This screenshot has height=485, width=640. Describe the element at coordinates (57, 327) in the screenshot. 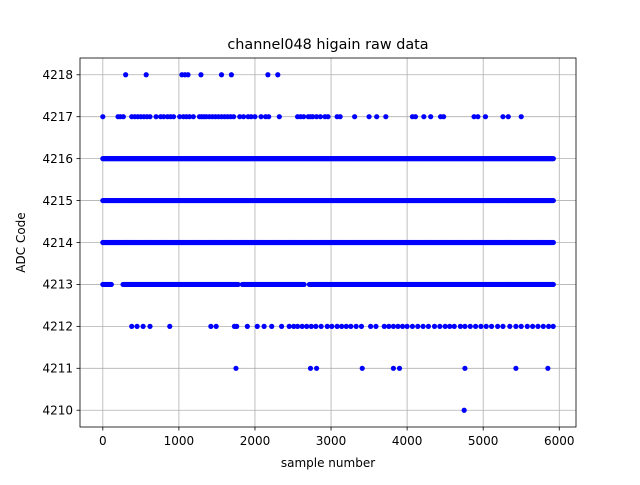

I see `y-tick-label: 4212` at that location.